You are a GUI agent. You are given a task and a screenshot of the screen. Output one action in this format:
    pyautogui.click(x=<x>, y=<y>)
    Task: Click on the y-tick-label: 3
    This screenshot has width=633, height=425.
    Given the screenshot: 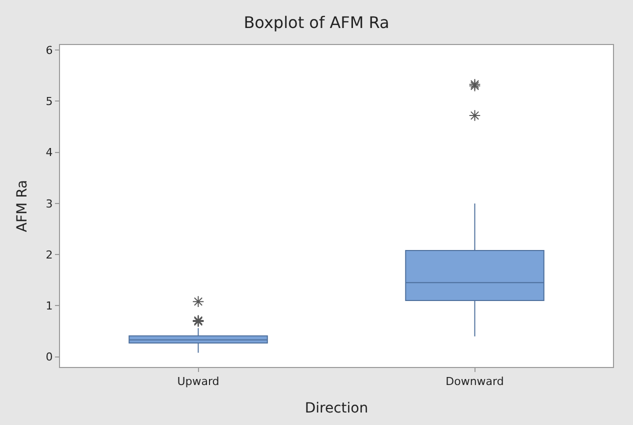 What is the action you would take?
    pyautogui.click(x=49, y=203)
    